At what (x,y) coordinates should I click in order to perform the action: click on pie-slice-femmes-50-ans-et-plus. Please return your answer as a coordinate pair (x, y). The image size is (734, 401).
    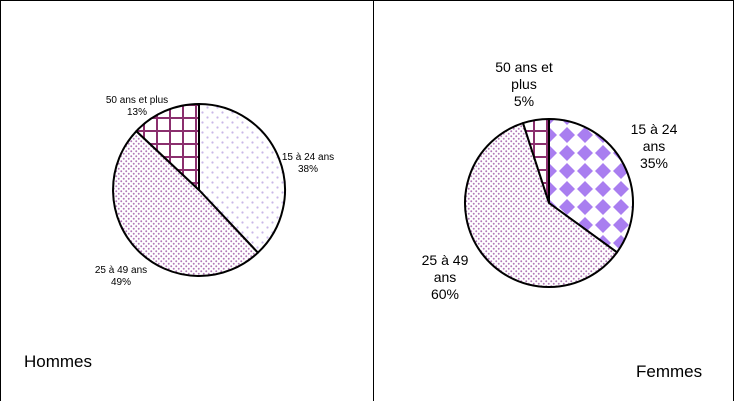
    Looking at the image, I should click on (536, 161).